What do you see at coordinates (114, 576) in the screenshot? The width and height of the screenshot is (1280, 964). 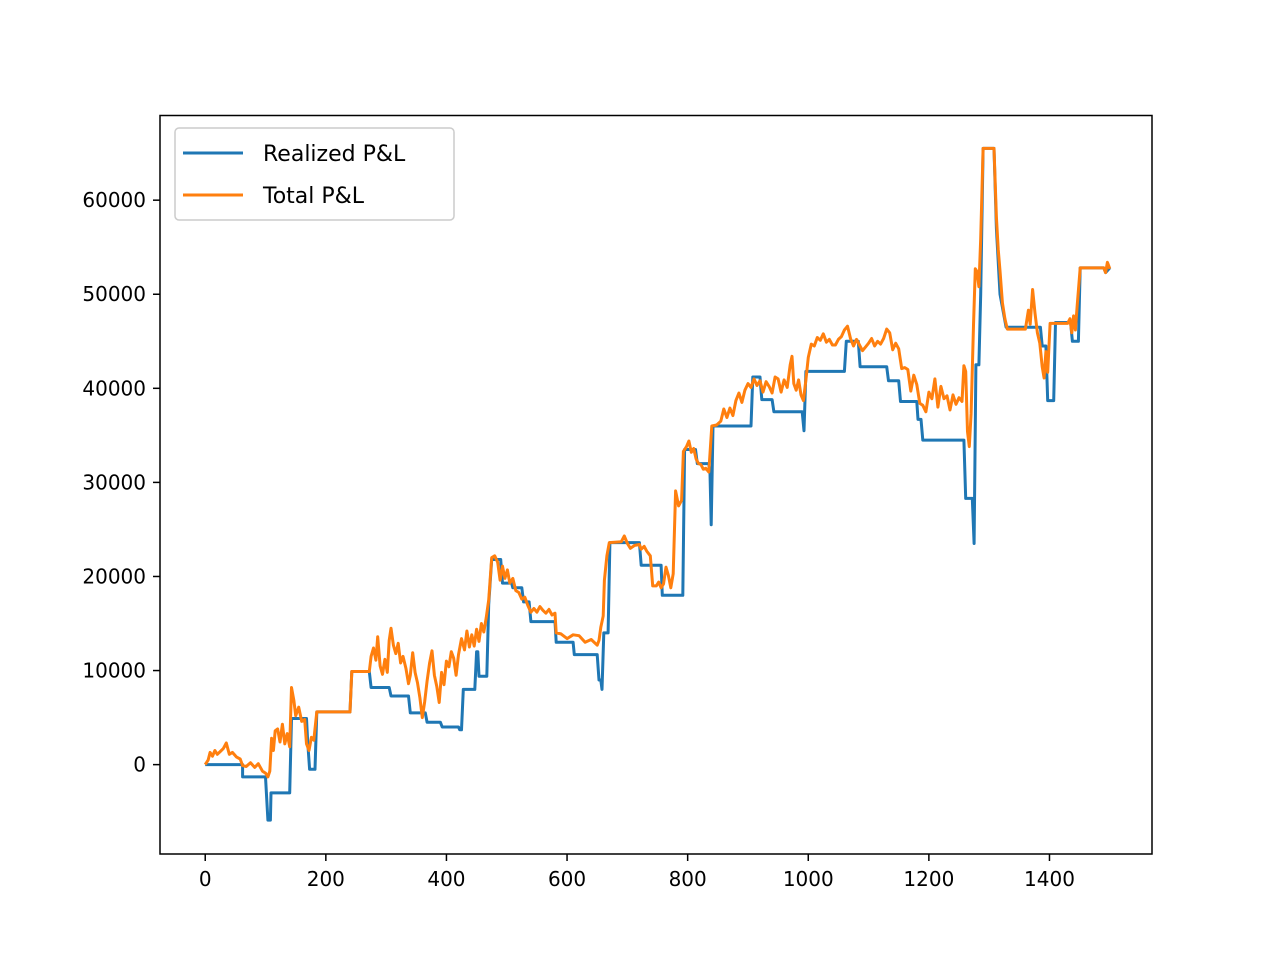 I see `y-tick-label: 20000` at bounding box center [114, 576].